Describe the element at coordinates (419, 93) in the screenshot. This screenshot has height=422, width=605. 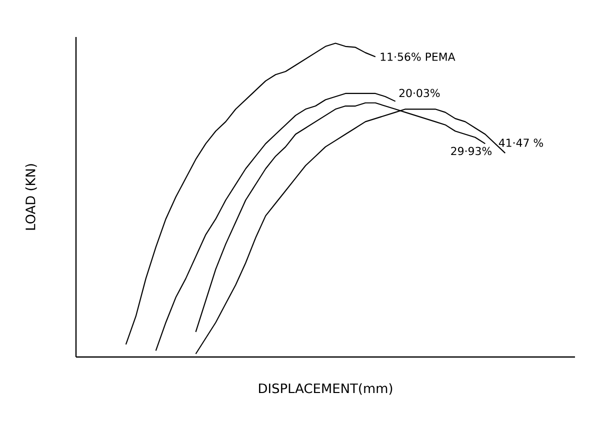
I see `series-label: 20·03%` at that location.